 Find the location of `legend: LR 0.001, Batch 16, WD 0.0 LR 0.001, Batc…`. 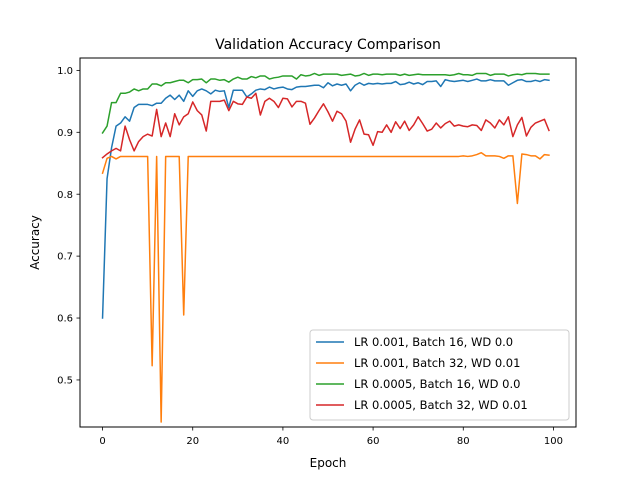

legend: LR 0.001, Batch 16, WD 0.0 LR 0.001, Batc… is located at coordinates (439, 375).